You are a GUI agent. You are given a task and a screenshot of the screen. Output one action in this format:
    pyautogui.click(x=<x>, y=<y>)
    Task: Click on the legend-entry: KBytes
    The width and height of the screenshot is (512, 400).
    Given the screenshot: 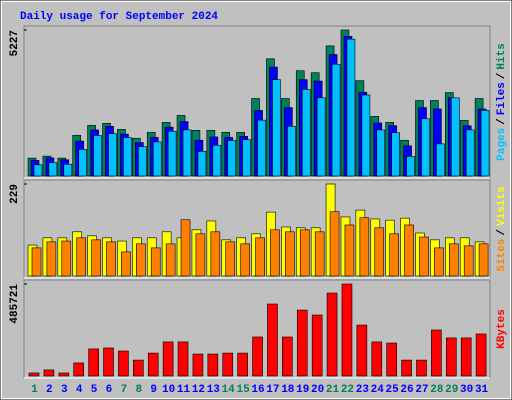 What is the action you would take?
    pyautogui.click(x=502, y=329)
    